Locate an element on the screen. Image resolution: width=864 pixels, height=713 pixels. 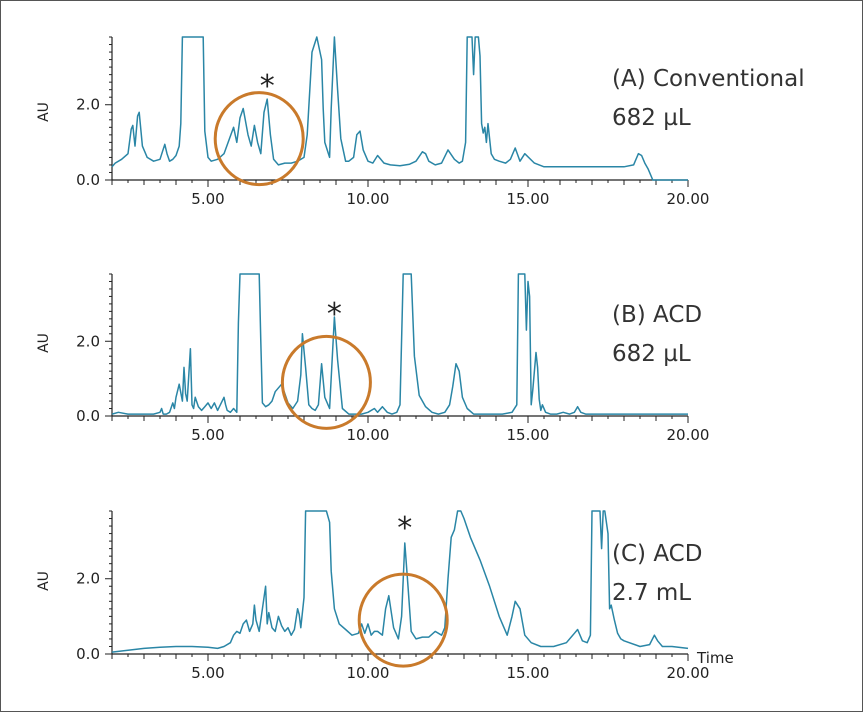
panel-label-line1: (B) ACD is located at coordinates (657, 315).